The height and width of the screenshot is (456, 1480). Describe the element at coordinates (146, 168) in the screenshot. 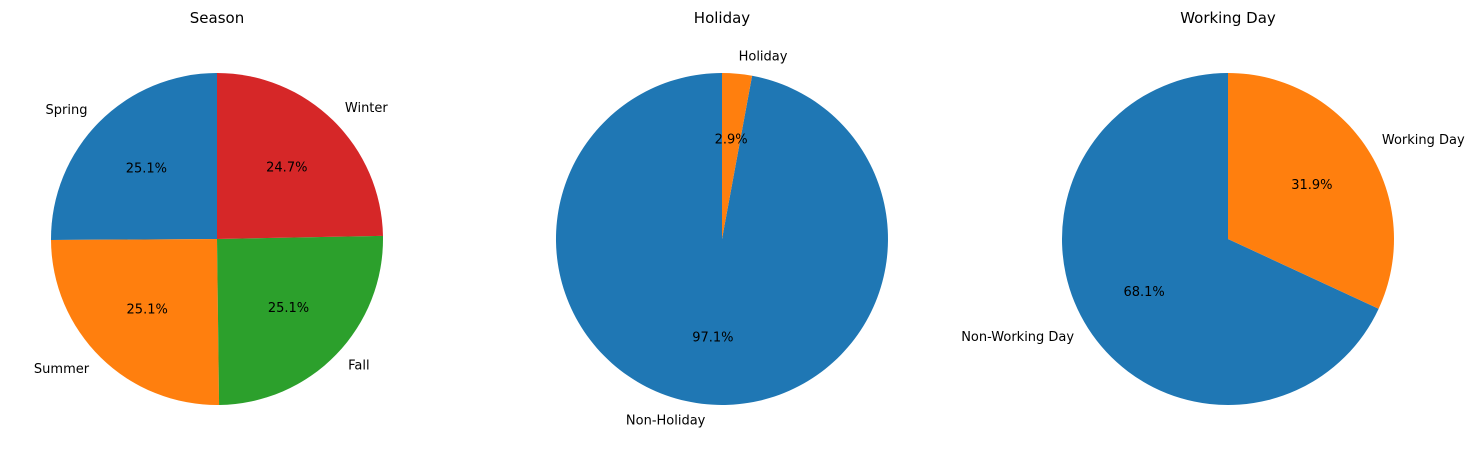

I see `slice-percent-spring: 25.1%` at that location.